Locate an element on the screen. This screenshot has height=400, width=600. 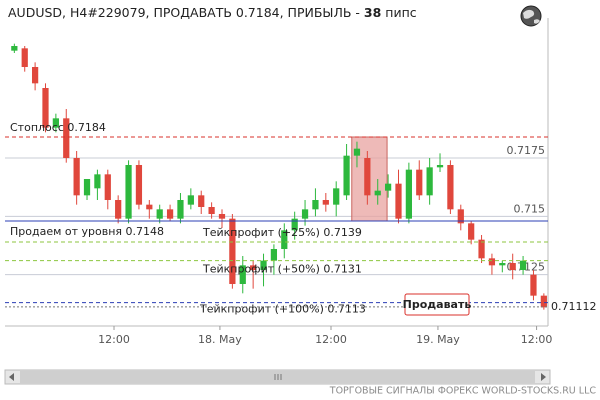
level-label: Стоплосс 0.7184 is located at coordinates (58, 127).